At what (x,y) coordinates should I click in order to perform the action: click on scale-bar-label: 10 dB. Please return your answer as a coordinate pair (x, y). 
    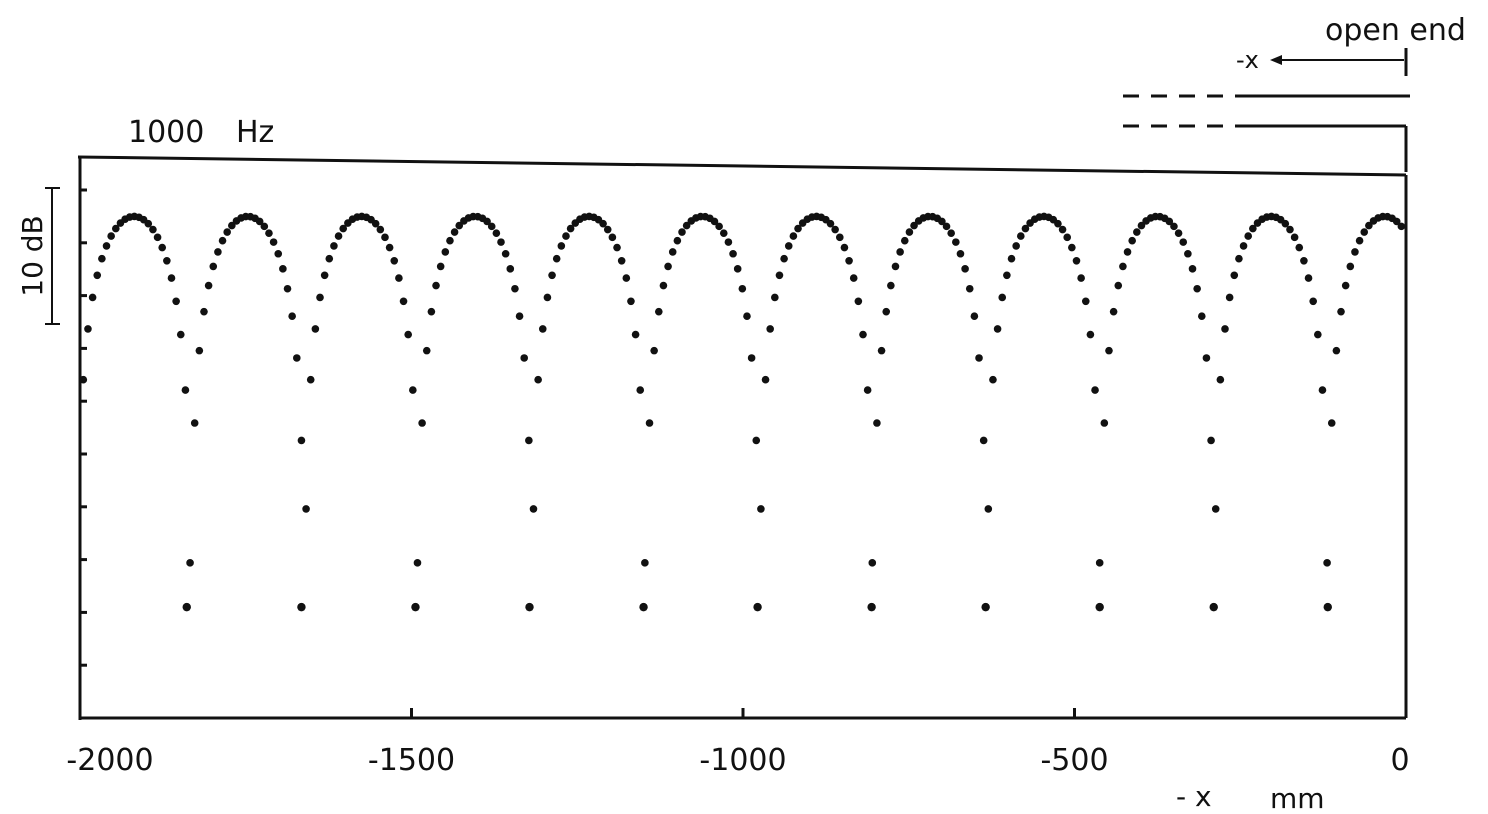
    Looking at the image, I should click on (32, 256).